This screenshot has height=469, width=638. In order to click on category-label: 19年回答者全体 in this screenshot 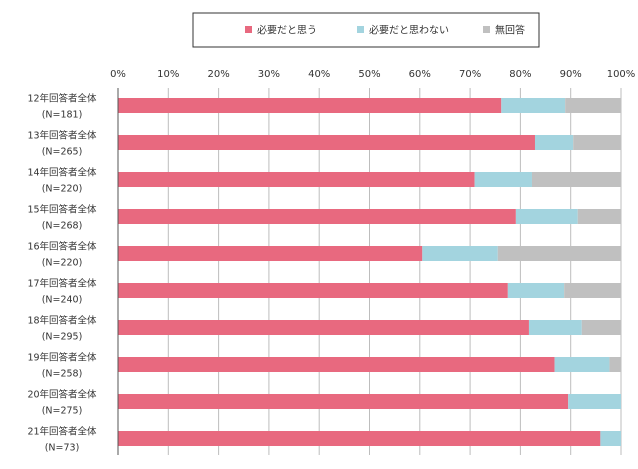, I will do `click(62, 358)`.